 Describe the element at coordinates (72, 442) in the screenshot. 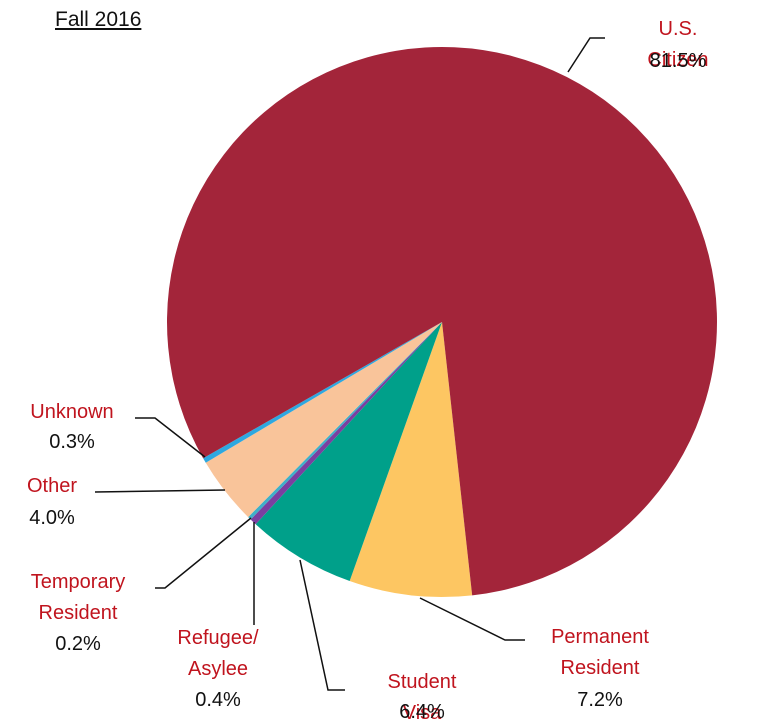

I see `slice-value: 0.3%` at that location.